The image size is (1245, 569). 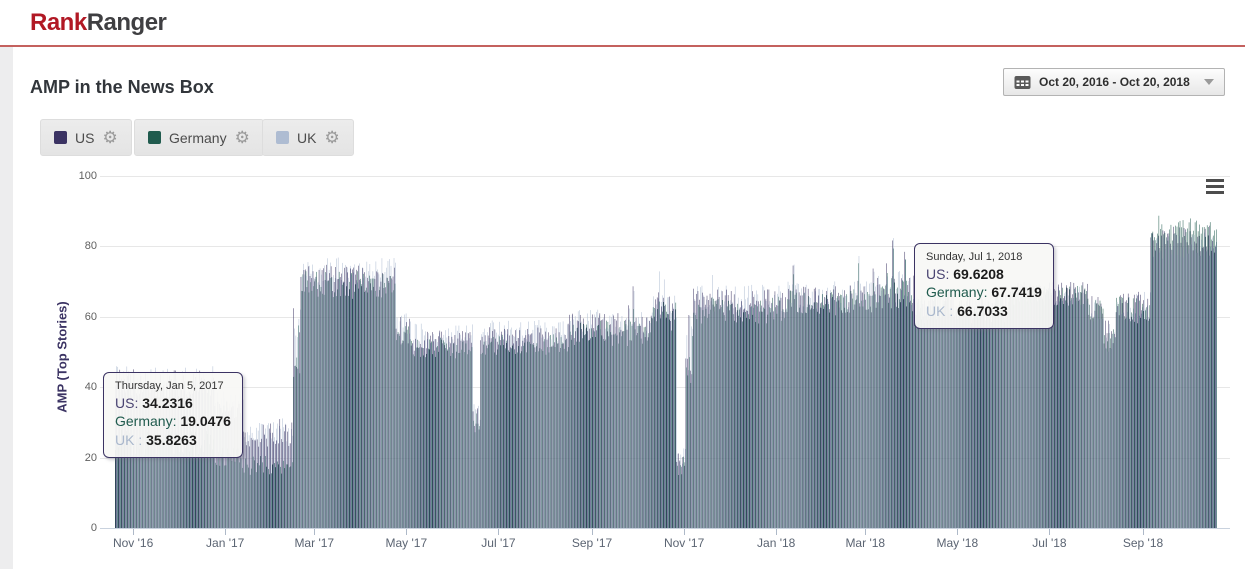 I want to click on tooltip-row-uk: UK : 66.7033, so click(x=967, y=310).